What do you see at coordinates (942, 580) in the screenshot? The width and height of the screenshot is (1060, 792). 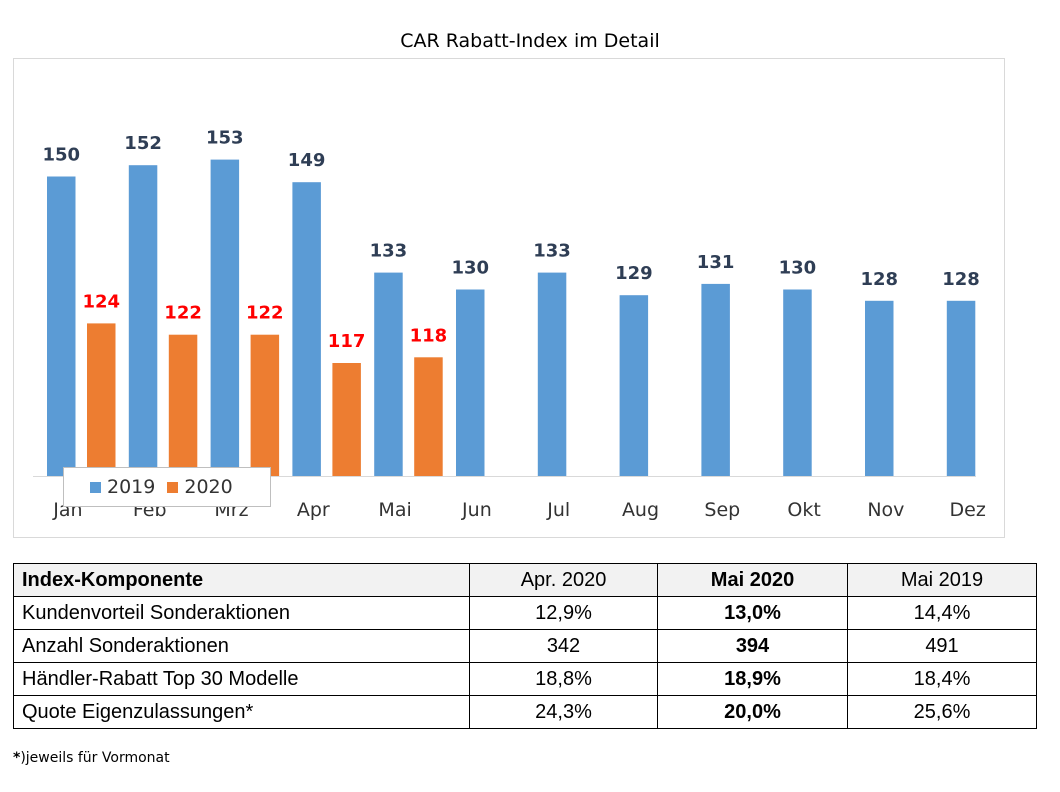 I see `header-mai-2019: Mai 2019` at bounding box center [942, 580].